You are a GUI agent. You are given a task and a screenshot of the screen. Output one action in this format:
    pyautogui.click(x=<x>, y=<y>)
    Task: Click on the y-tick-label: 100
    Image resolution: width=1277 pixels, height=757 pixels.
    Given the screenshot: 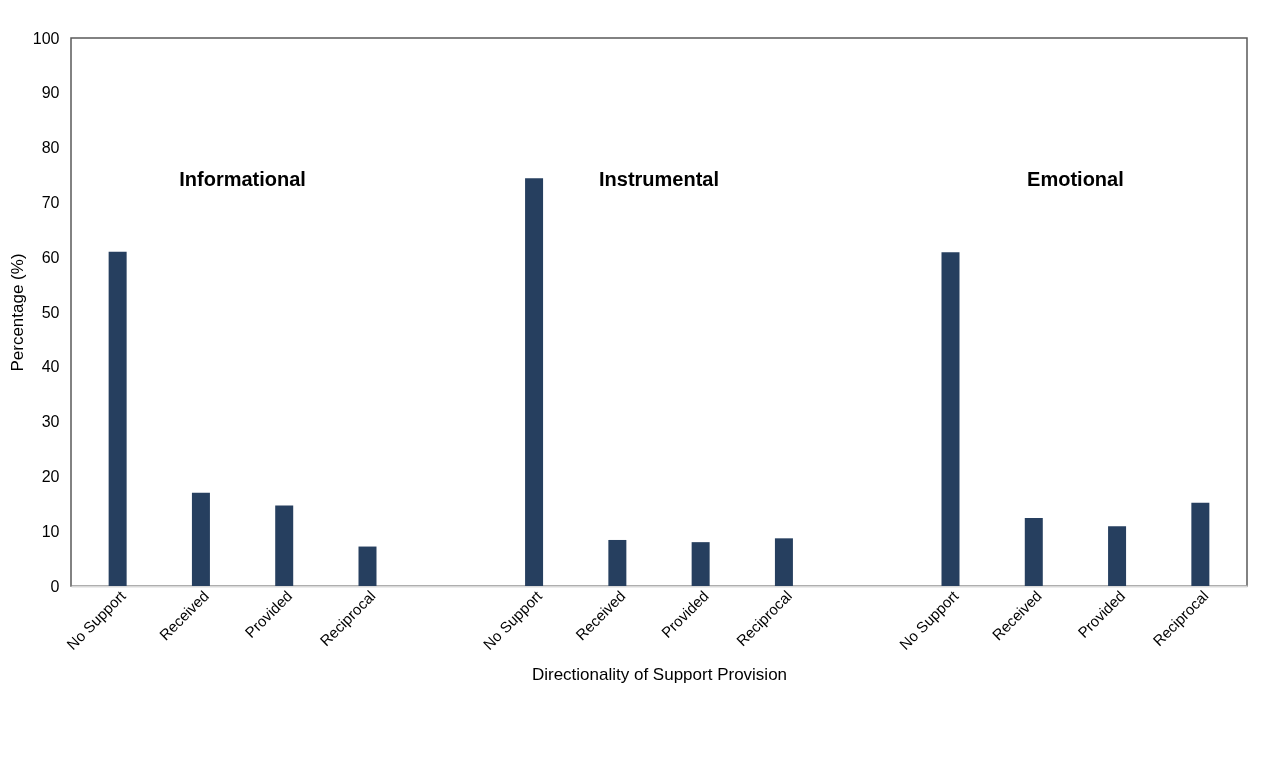 What is the action you would take?
    pyautogui.click(x=46, y=38)
    